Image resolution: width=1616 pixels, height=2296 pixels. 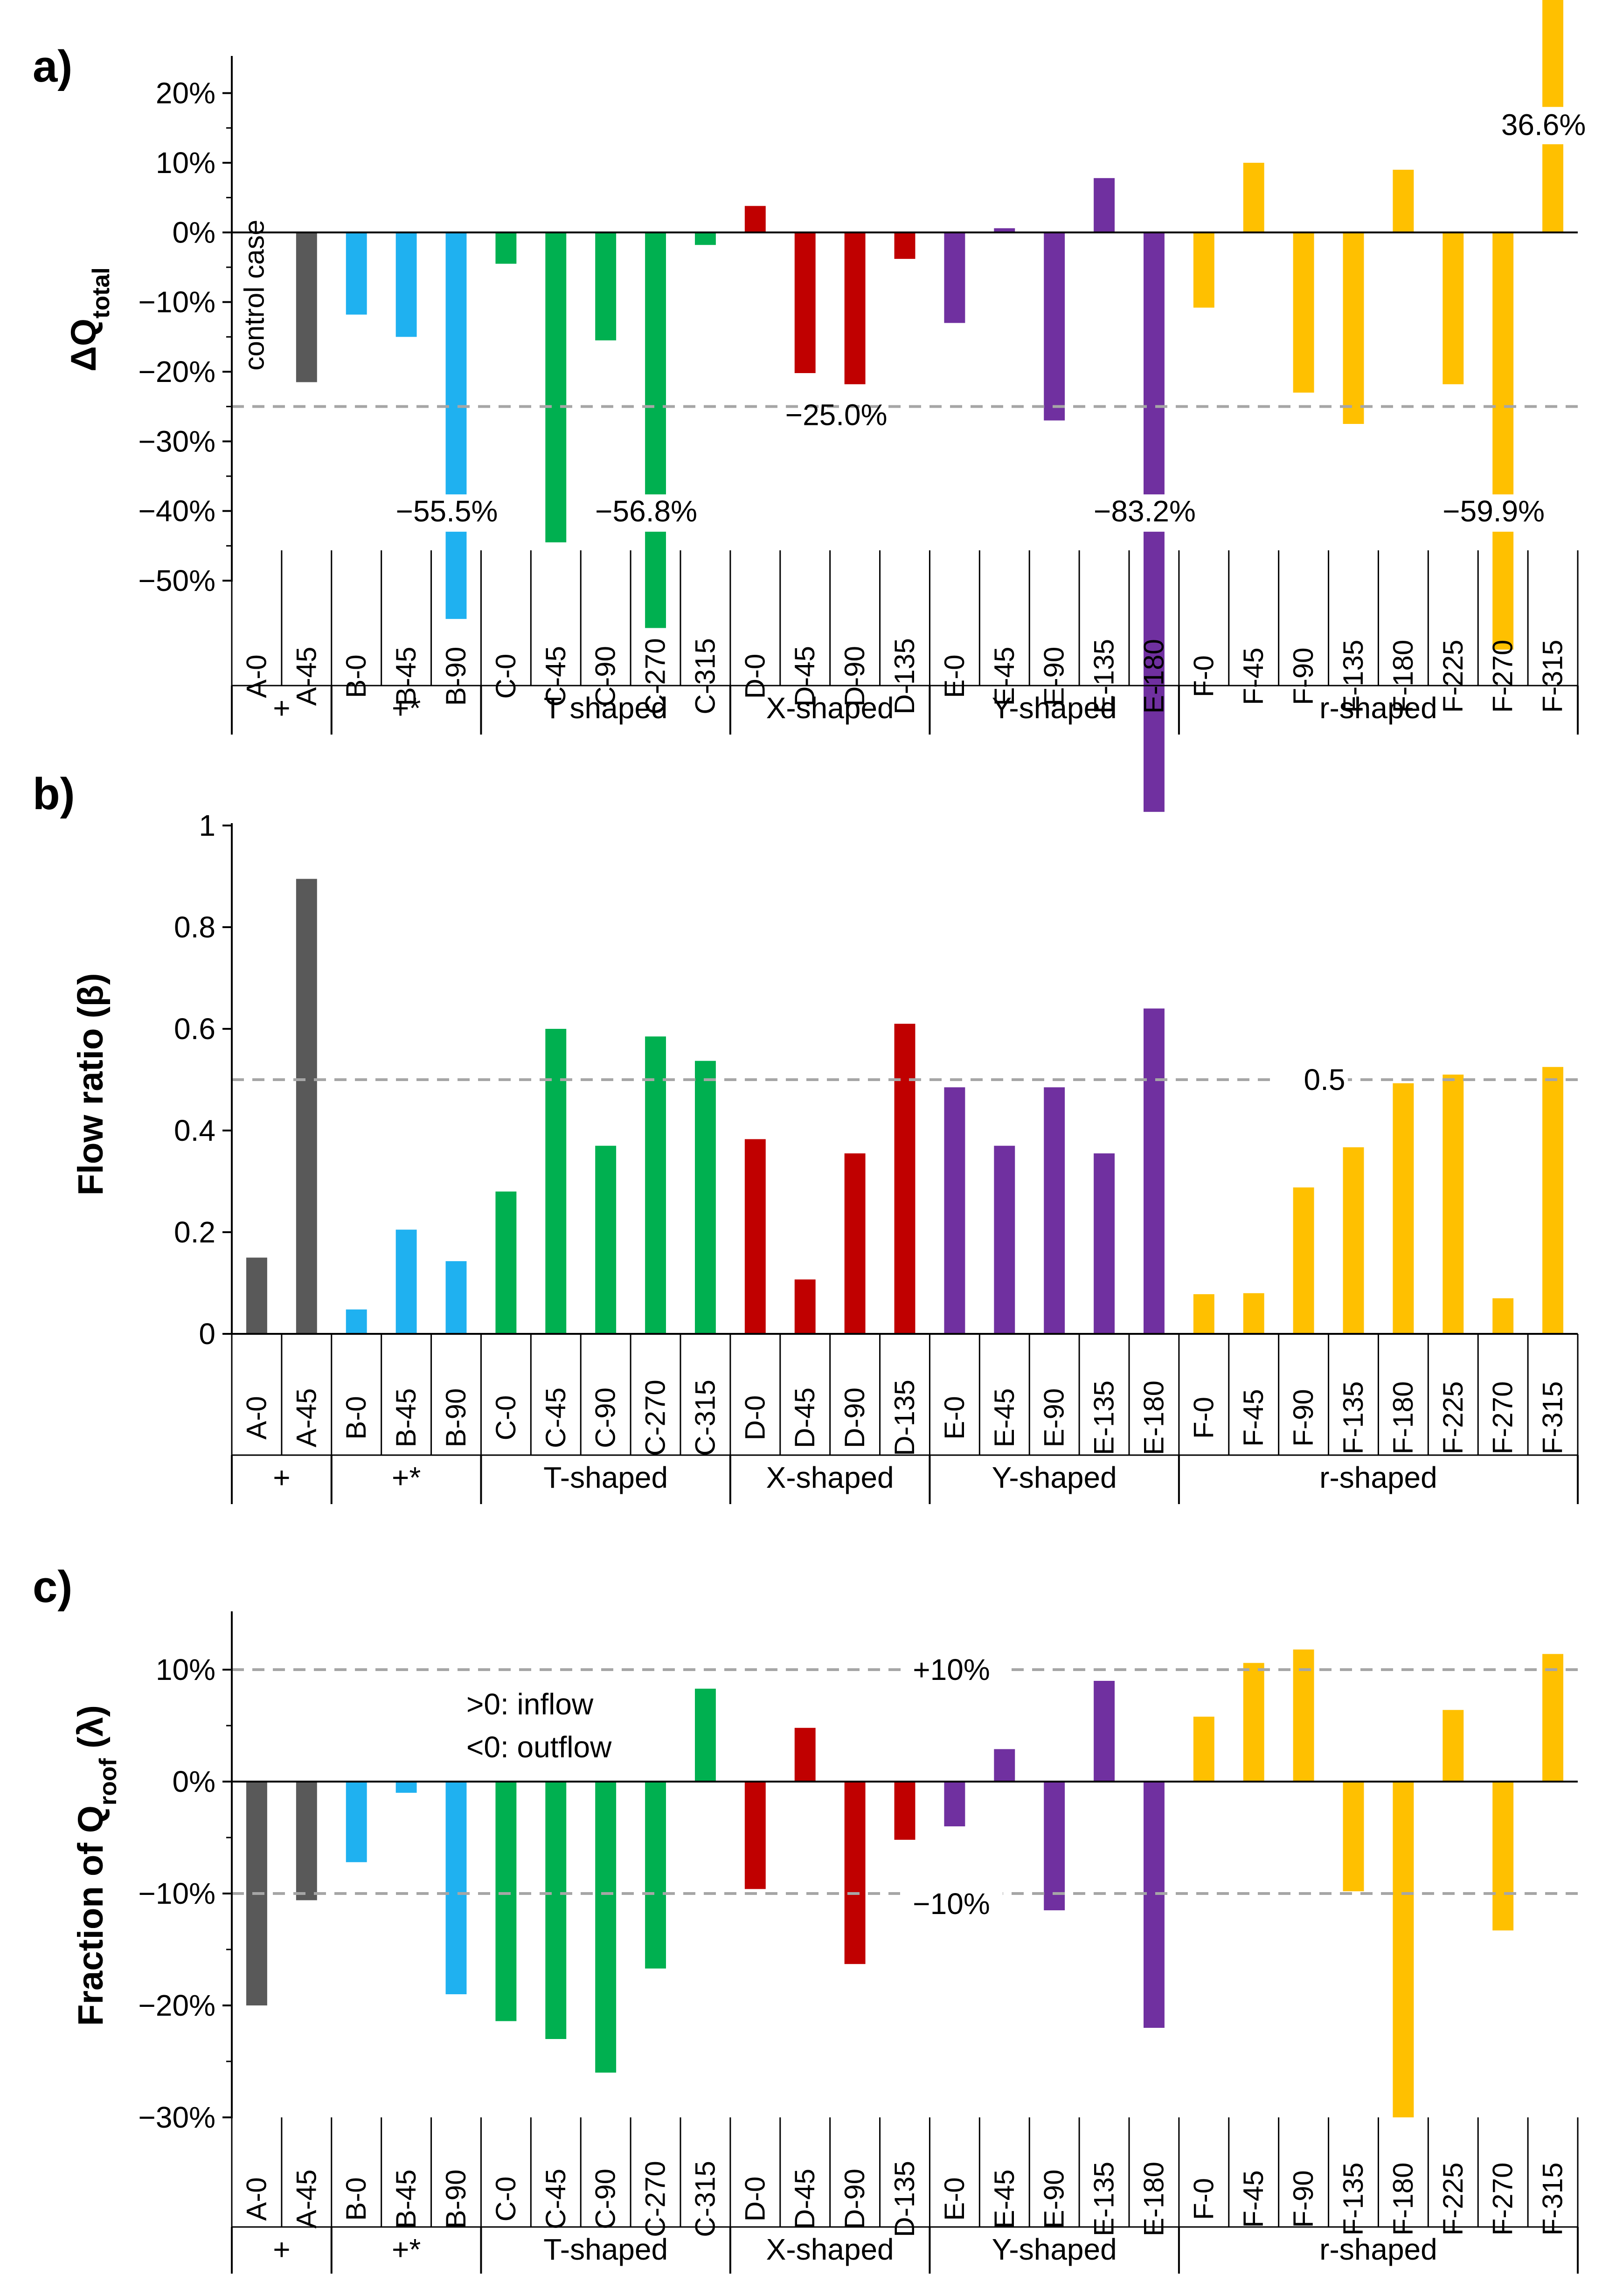 What do you see at coordinates (830, 708) in the screenshot?
I see `panel-a-group-label: X-shaped` at bounding box center [830, 708].